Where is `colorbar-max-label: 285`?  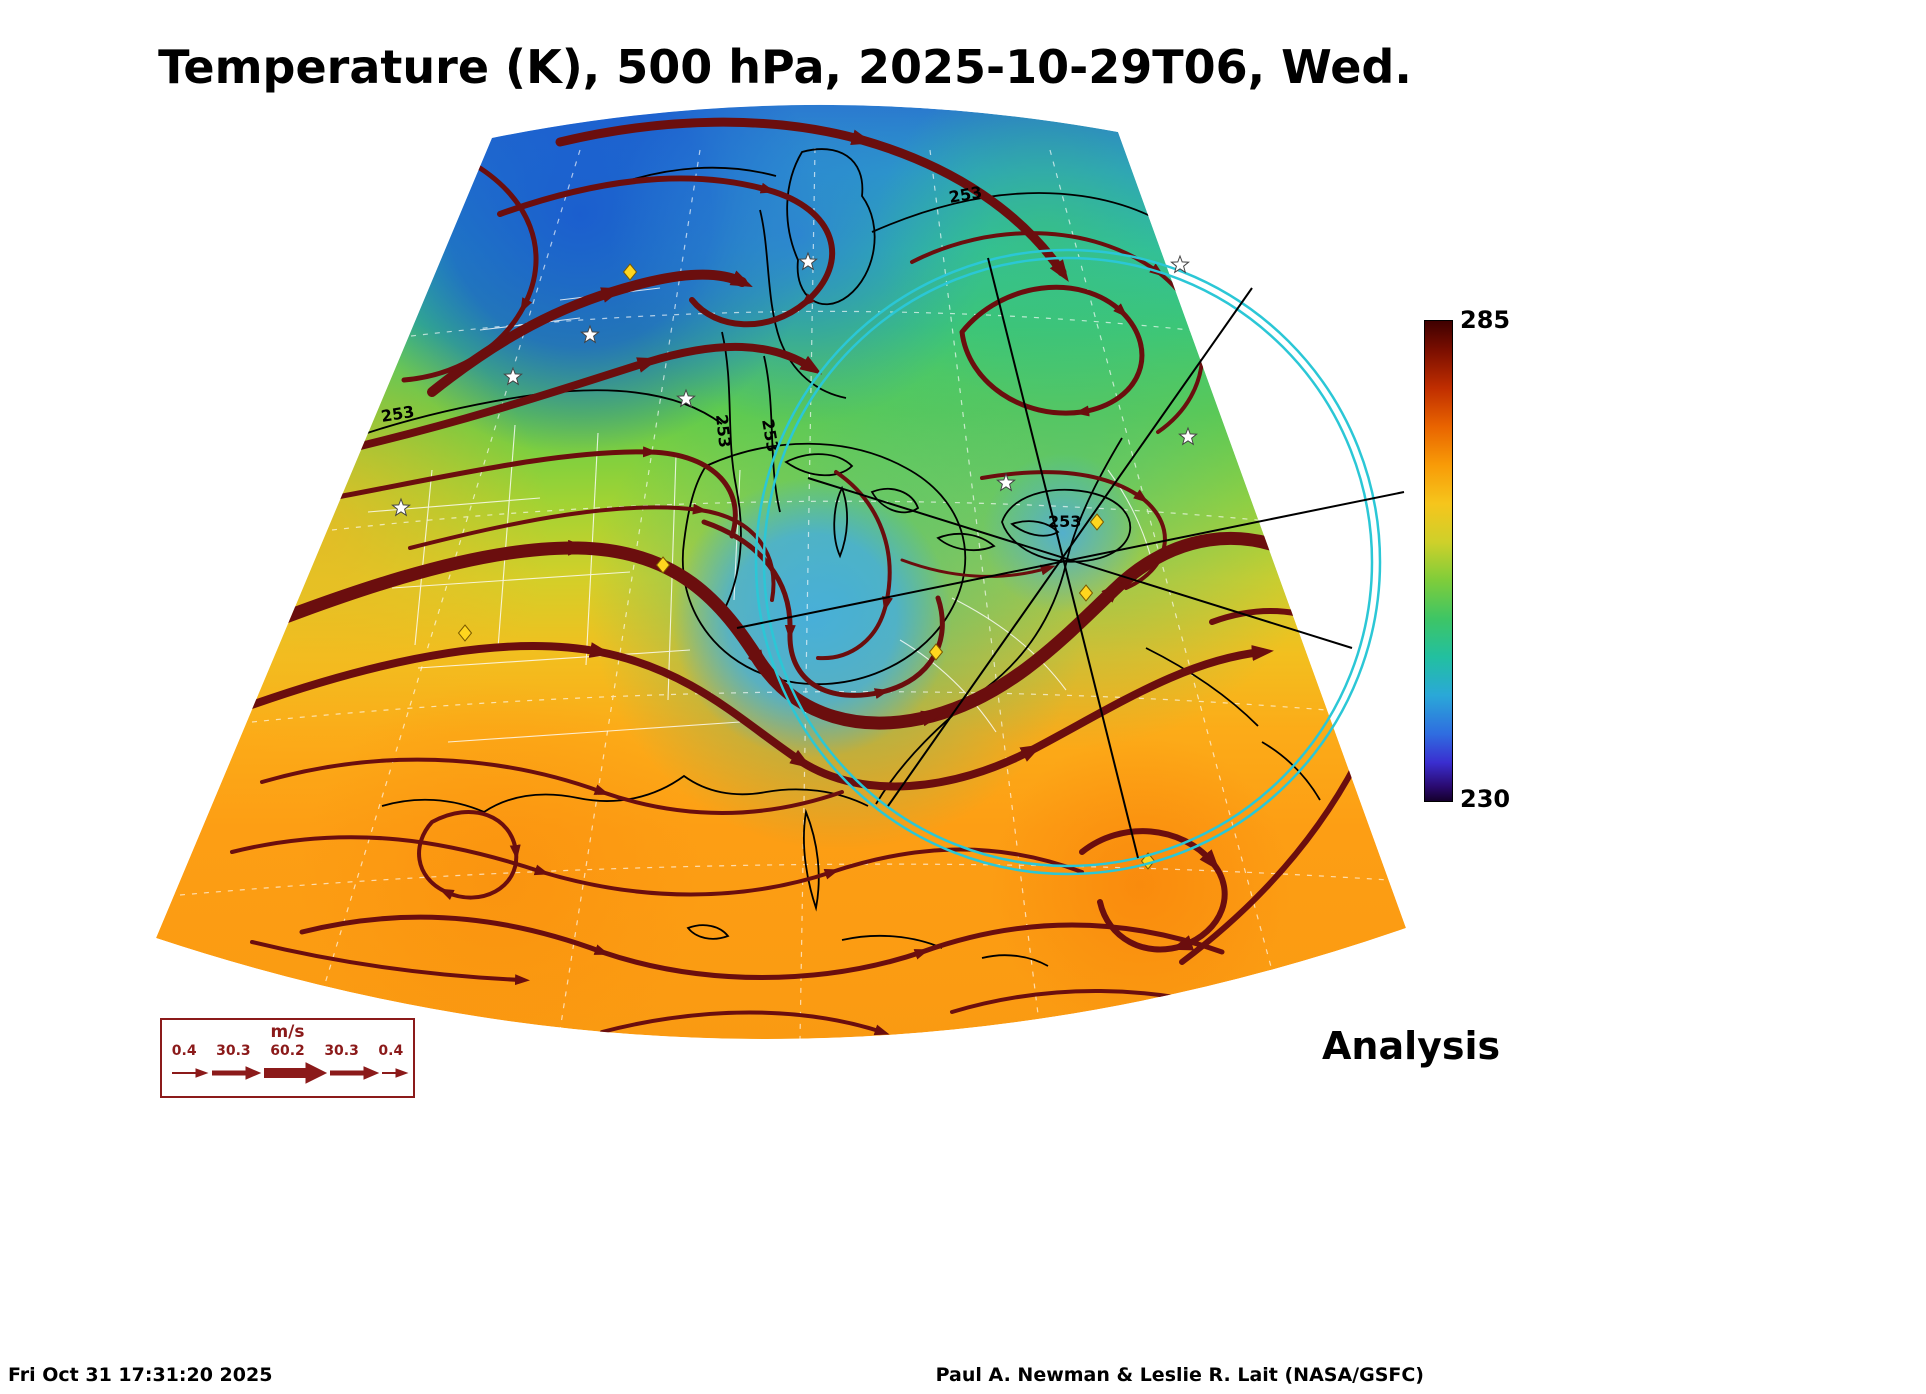 colorbar-max-label: 285 is located at coordinates (1485, 320).